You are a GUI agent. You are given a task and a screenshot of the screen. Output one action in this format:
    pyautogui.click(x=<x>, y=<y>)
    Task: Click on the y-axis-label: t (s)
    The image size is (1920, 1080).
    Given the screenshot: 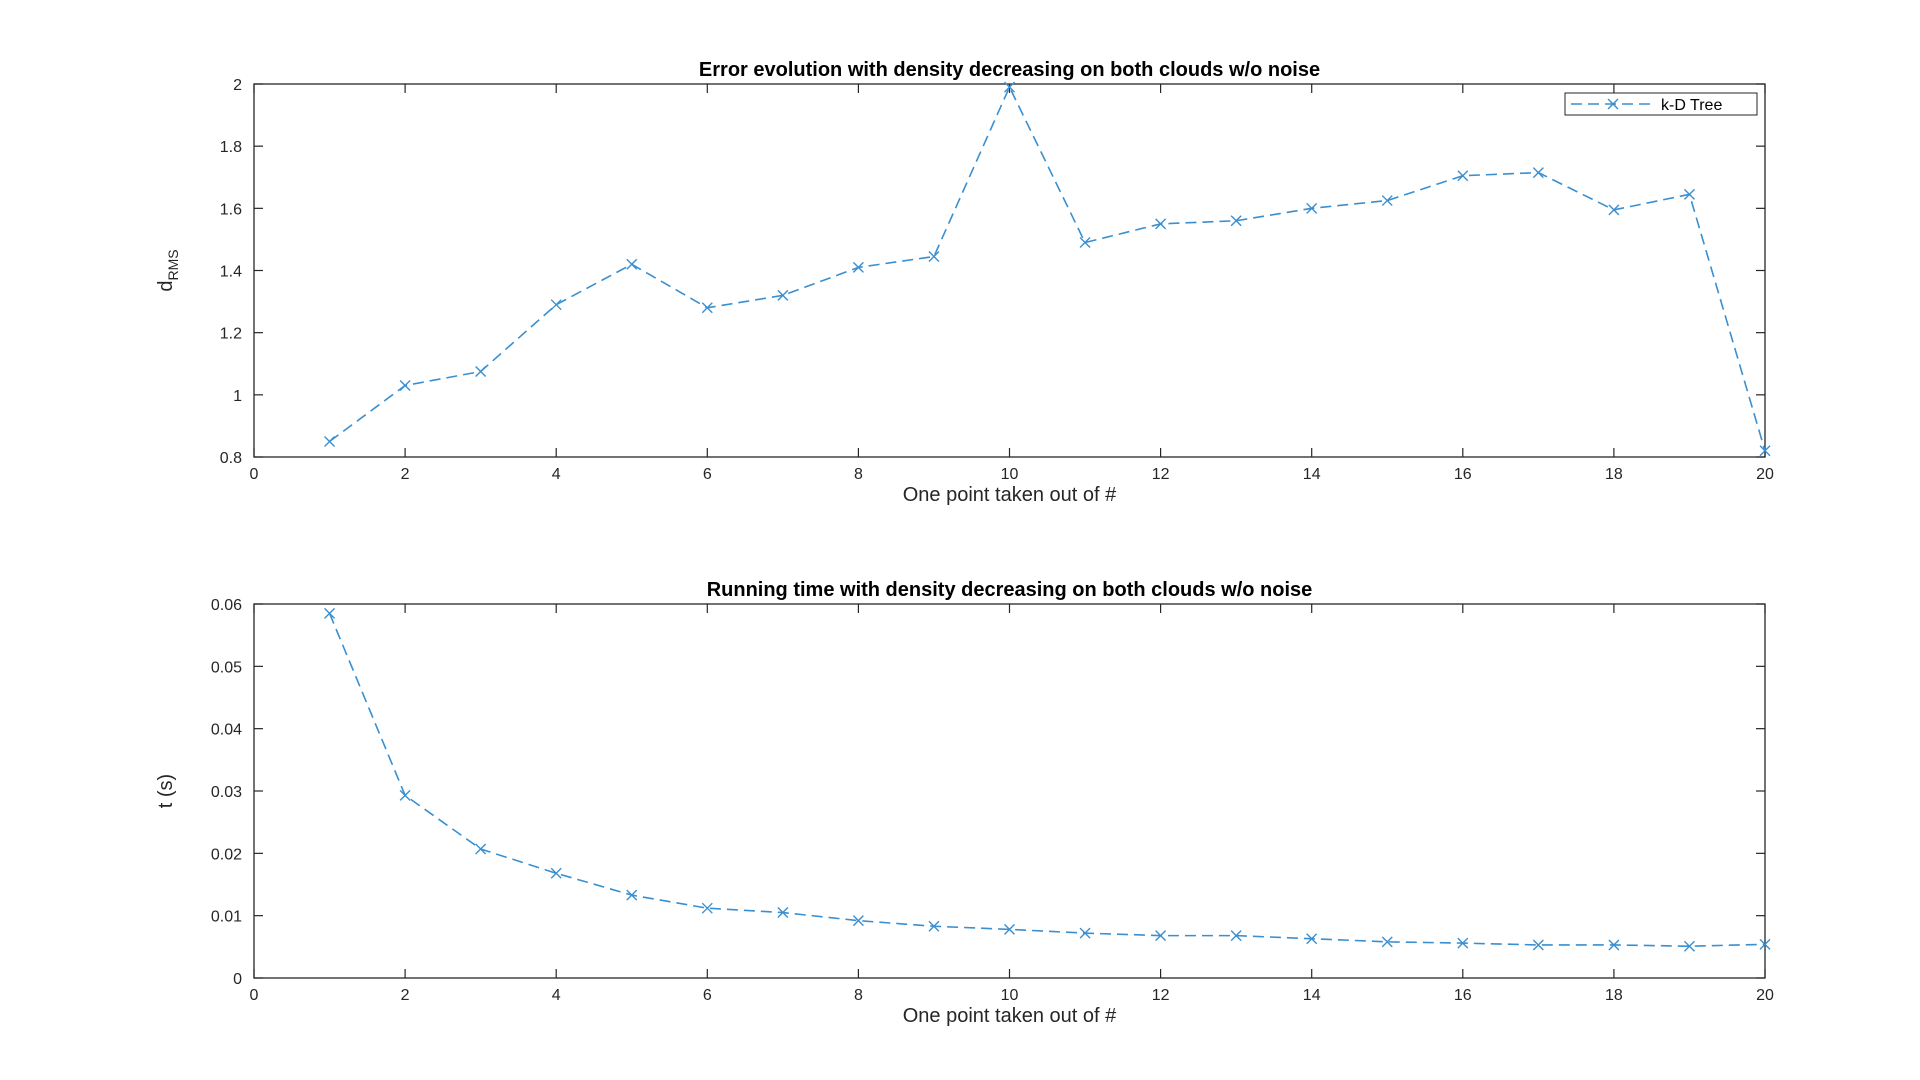 What is the action you would take?
    pyautogui.click(x=166, y=791)
    